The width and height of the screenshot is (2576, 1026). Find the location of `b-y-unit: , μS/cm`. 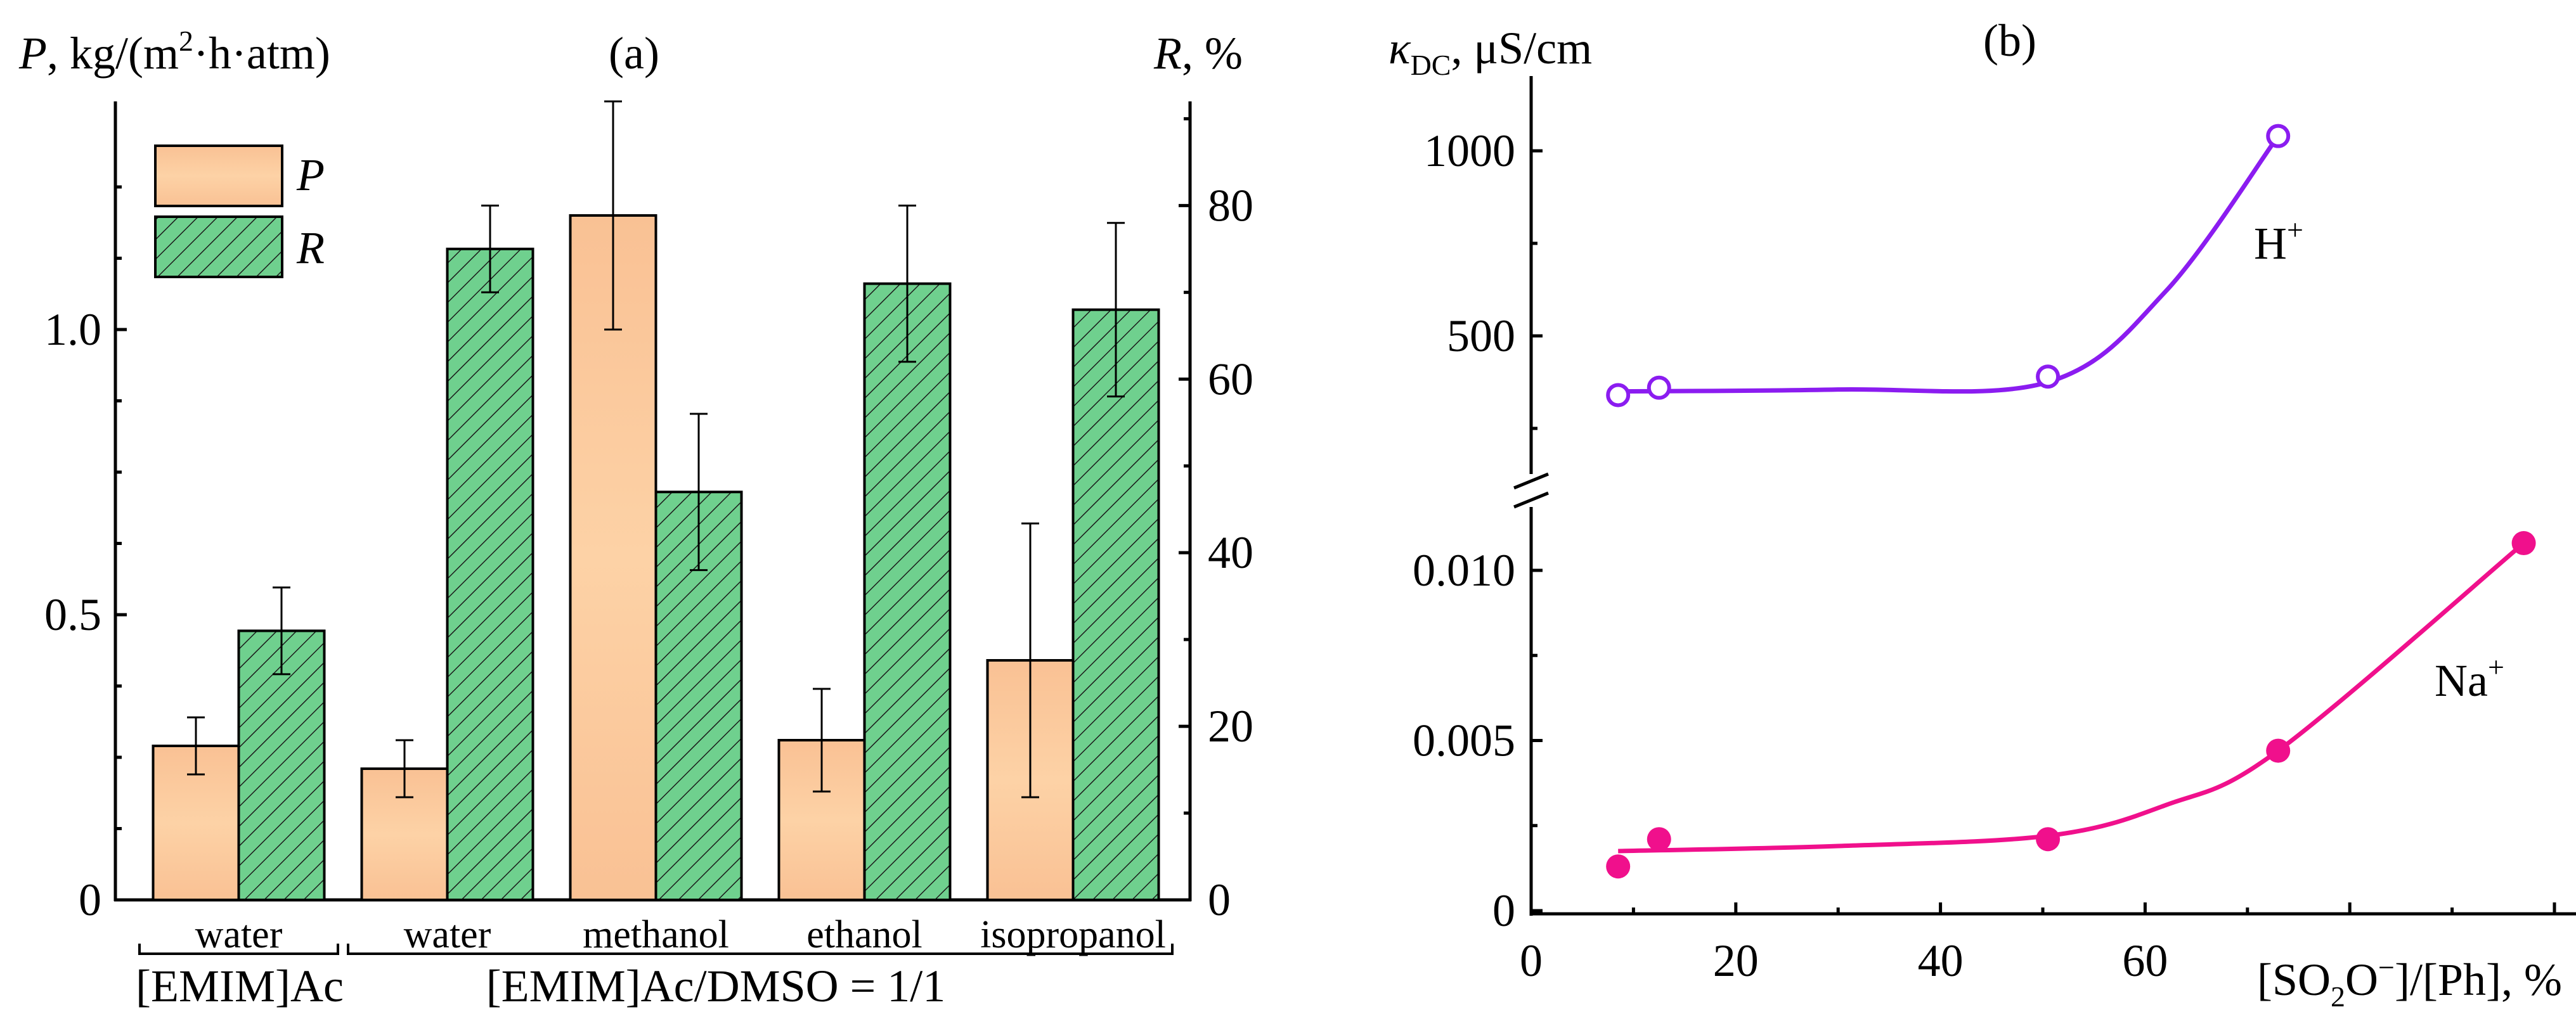

b-y-unit: , μS/cm is located at coordinates (1521, 48).